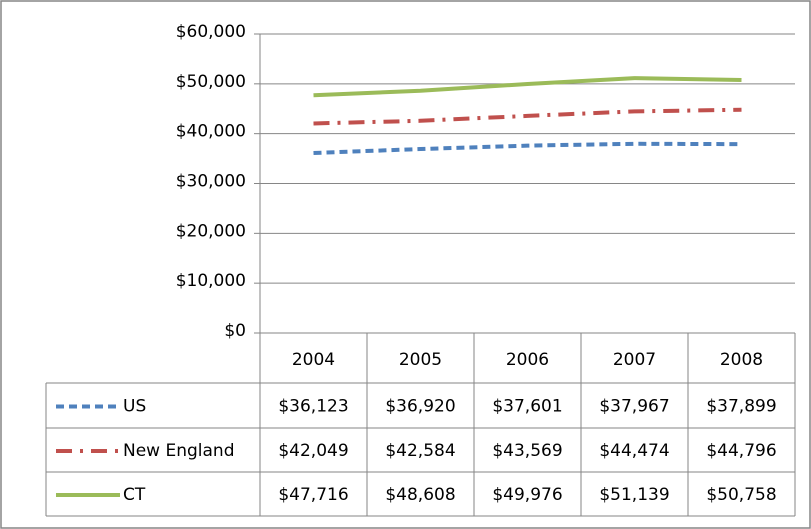  What do you see at coordinates (634, 360) in the screenshot?
I see `x-tick-label: 2007` at bounding box center [634, 360].